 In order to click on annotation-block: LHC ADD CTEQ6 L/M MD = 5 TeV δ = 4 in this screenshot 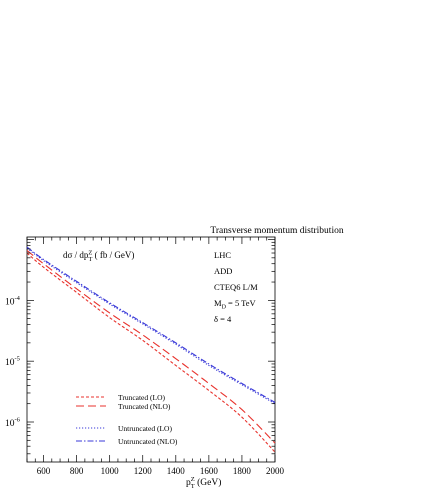, I will do `click(236, 287)`.